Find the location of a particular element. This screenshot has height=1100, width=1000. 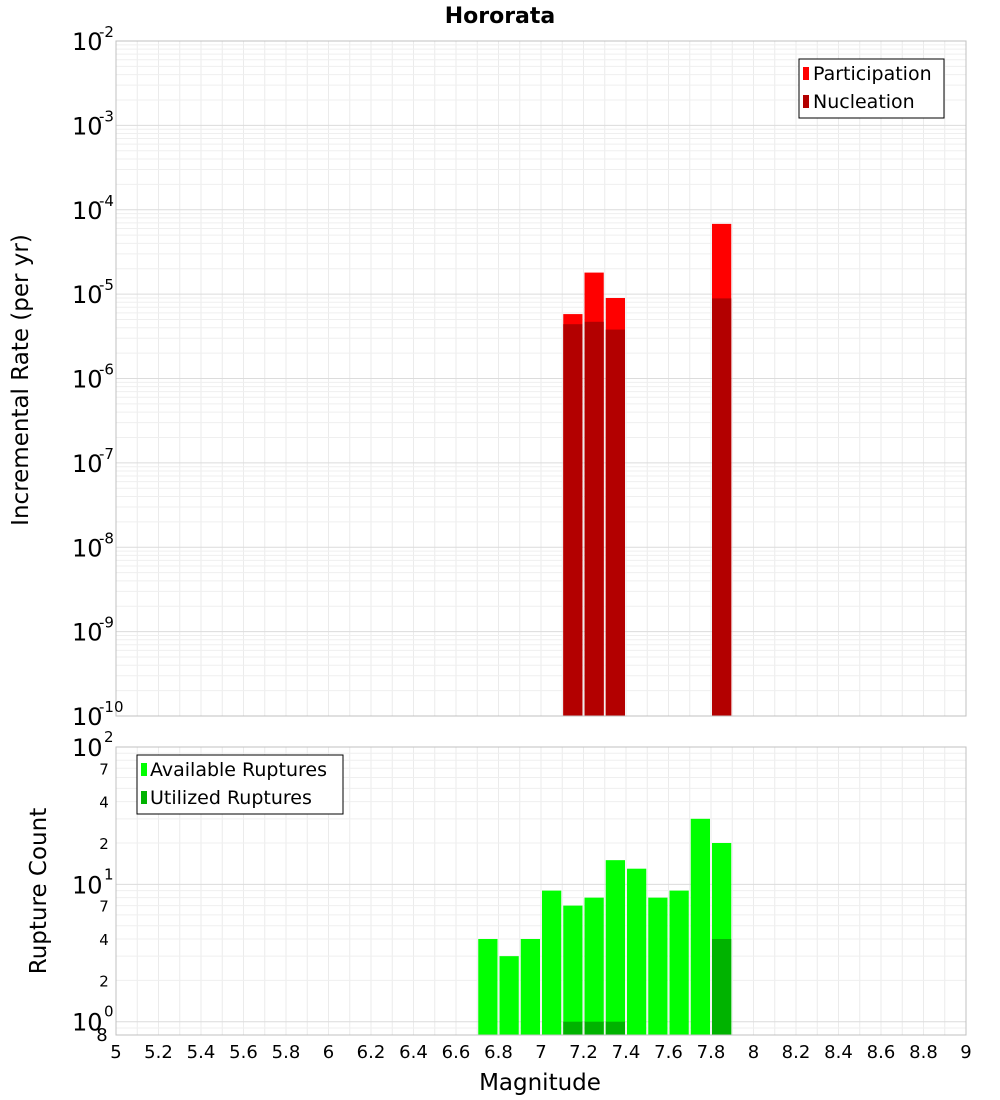

y-tick-exponent-top: -10 is located at coordinates (111, 707).